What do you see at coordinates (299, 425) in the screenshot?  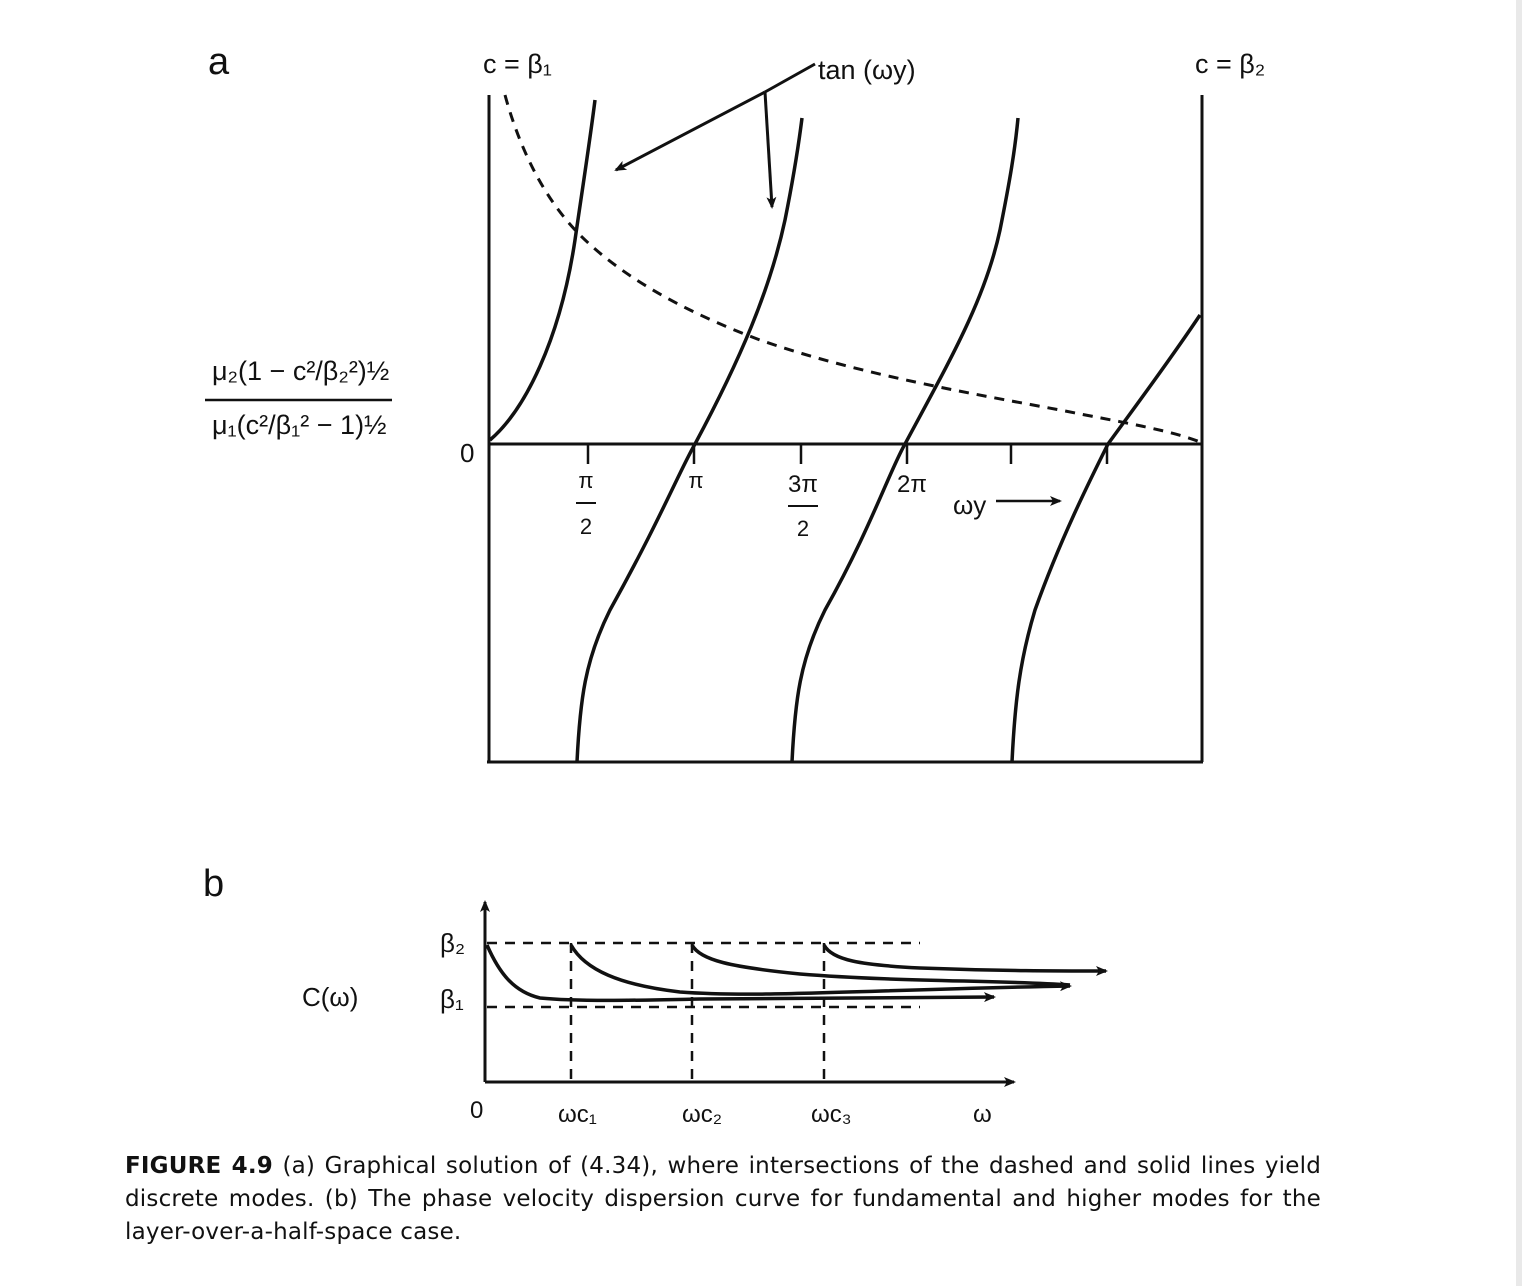 I see `y-expression-denominator: μ₁(c²/β₁² − 1)½` at bounding box center [299, 425].